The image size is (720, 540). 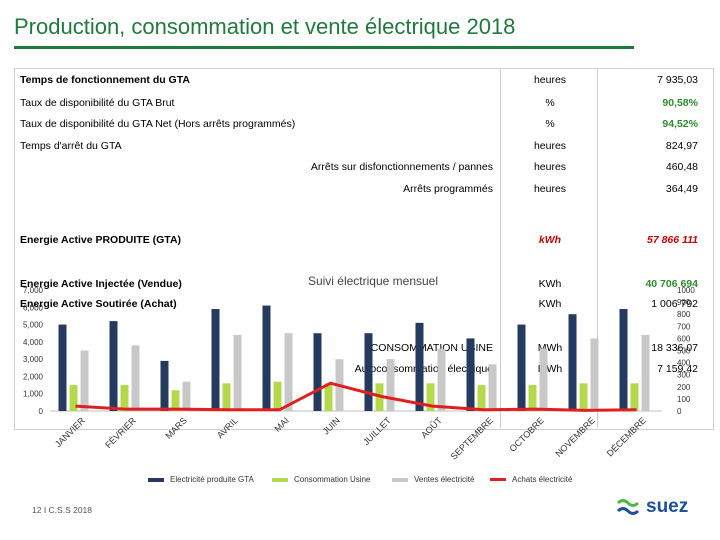 What do you see at coordinates (33, 325) in the screenshot?
I see `y-tick-label: 5,000` at bounding box center [33, 325].